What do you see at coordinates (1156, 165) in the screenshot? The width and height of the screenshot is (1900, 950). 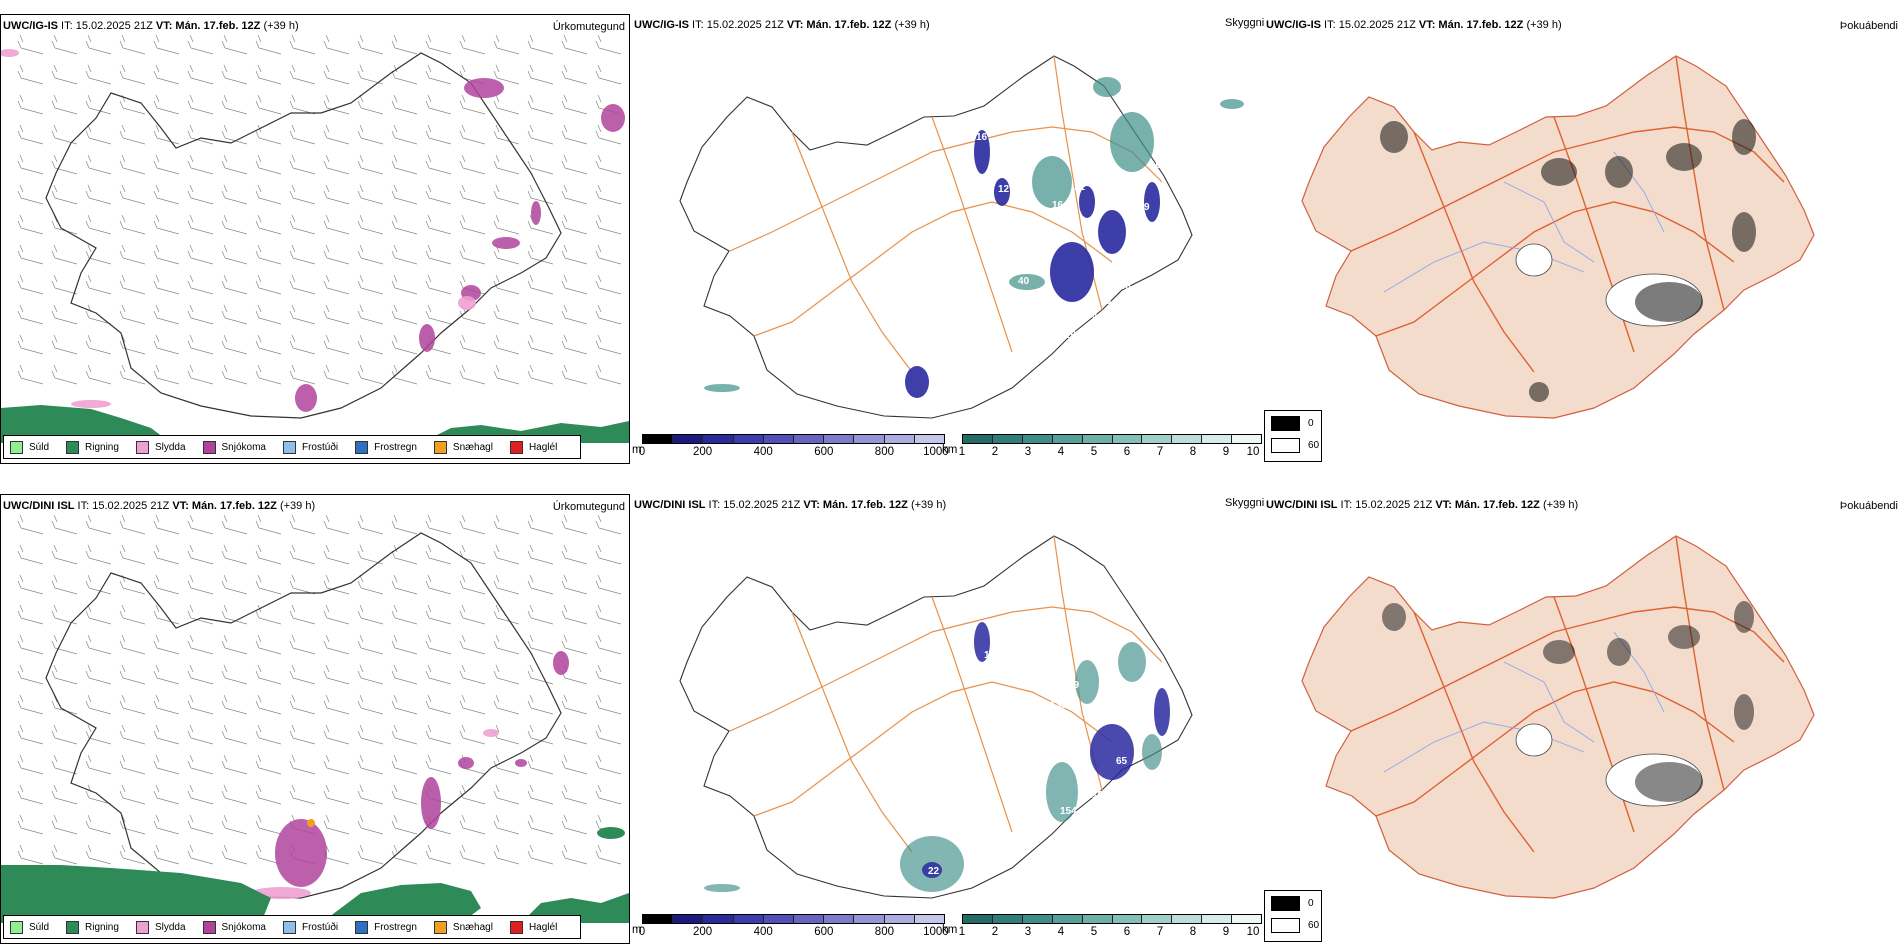 I see `vis-label: 10` at bounding box center [1156, 165].